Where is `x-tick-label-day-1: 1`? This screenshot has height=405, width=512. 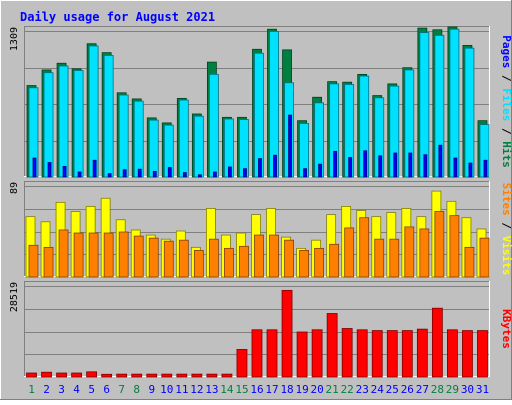
x-tick-label-day-1: 1 is located at coordinates (31, 389).